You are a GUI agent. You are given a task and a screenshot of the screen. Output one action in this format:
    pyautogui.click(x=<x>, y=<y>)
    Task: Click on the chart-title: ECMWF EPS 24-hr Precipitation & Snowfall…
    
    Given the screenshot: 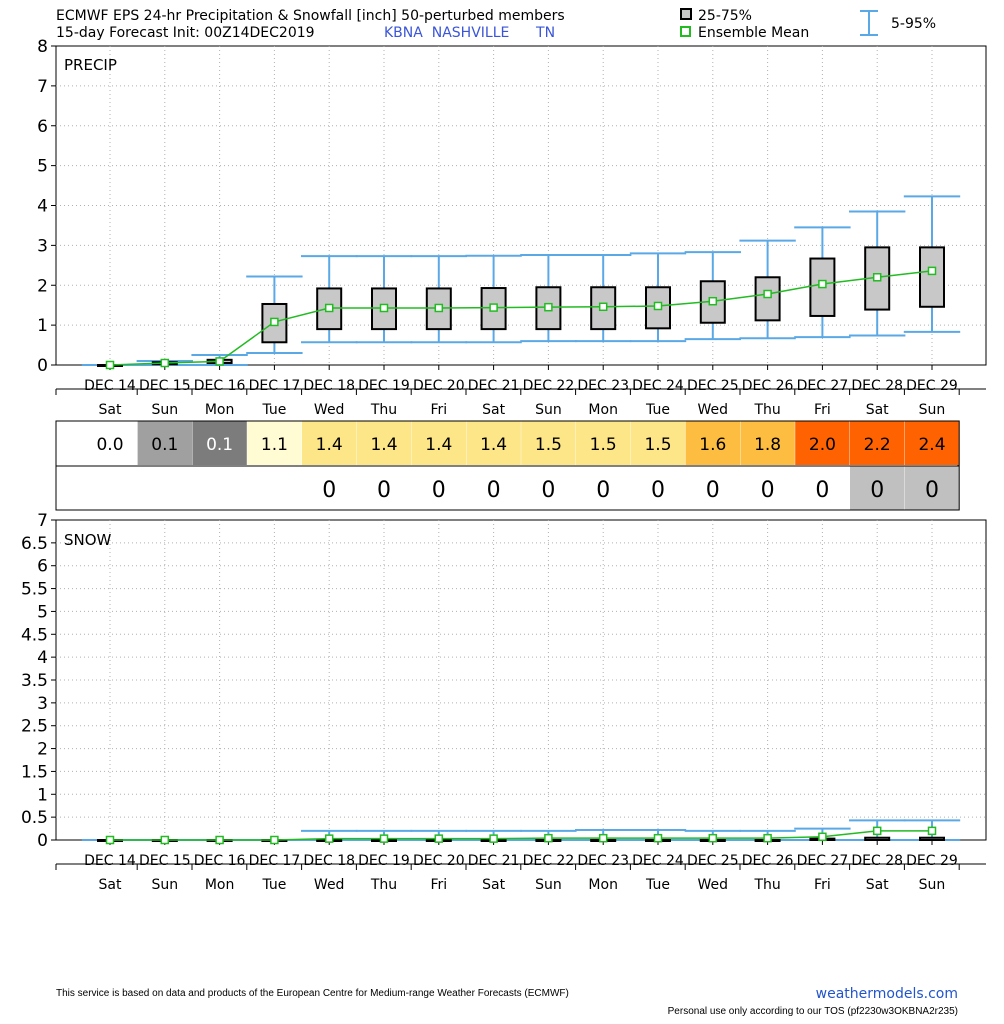 What is the action you would take?
    pyautogui.click(x=310, y=16)
    